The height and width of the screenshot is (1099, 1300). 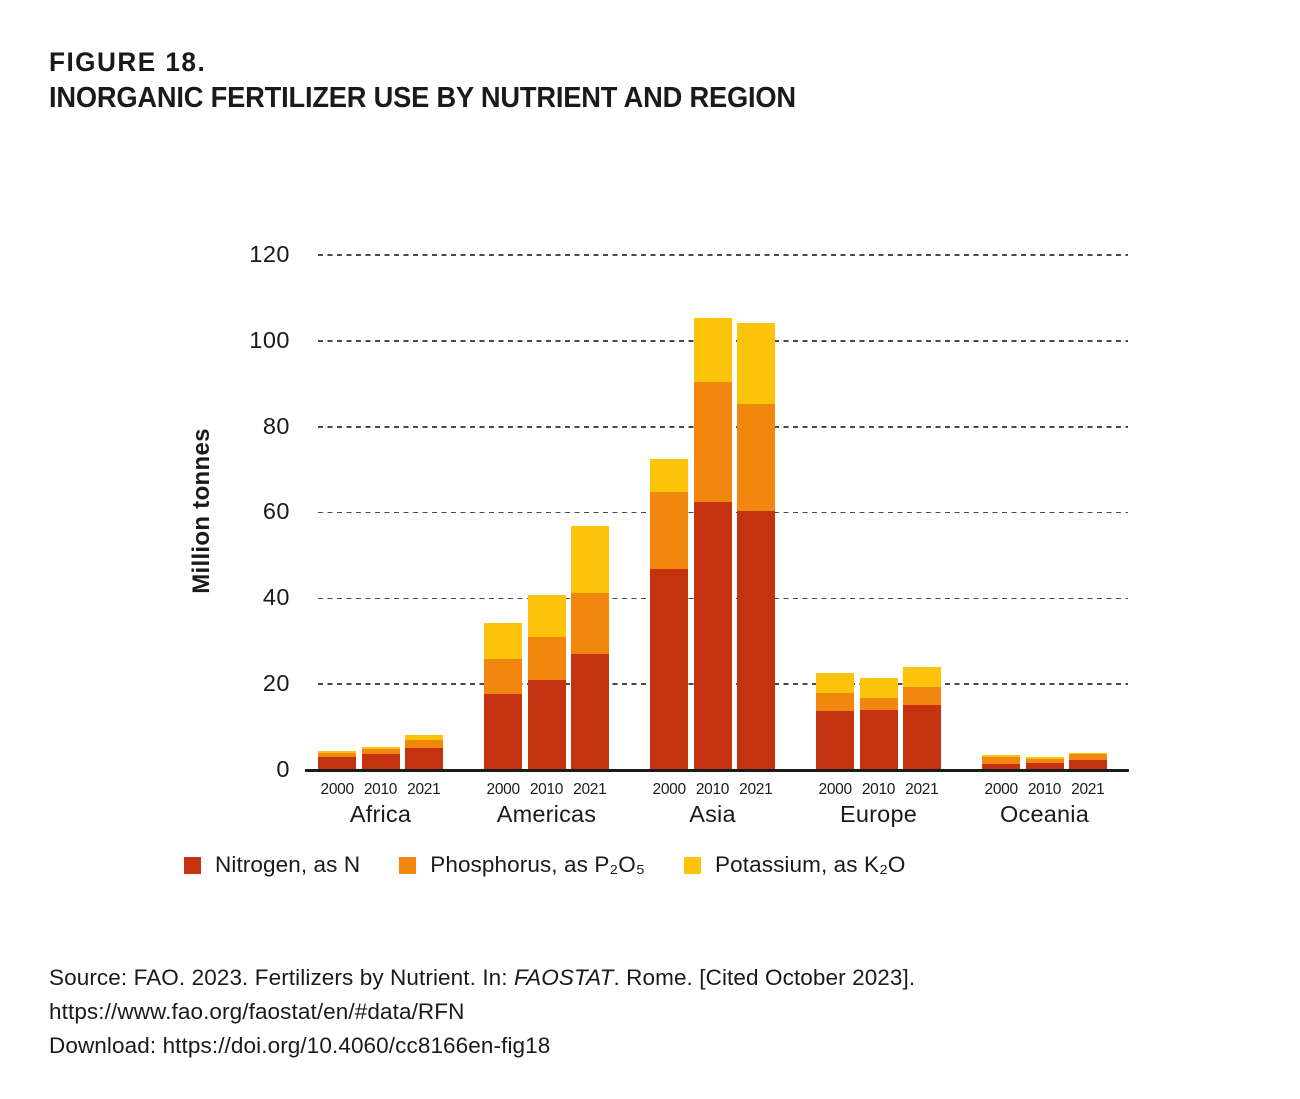 What do you see at coordinates (1044, 789) in the screenshot?
I see `x-tick-year-oceania-2010: 2010` at bounding box center [1044, 789].